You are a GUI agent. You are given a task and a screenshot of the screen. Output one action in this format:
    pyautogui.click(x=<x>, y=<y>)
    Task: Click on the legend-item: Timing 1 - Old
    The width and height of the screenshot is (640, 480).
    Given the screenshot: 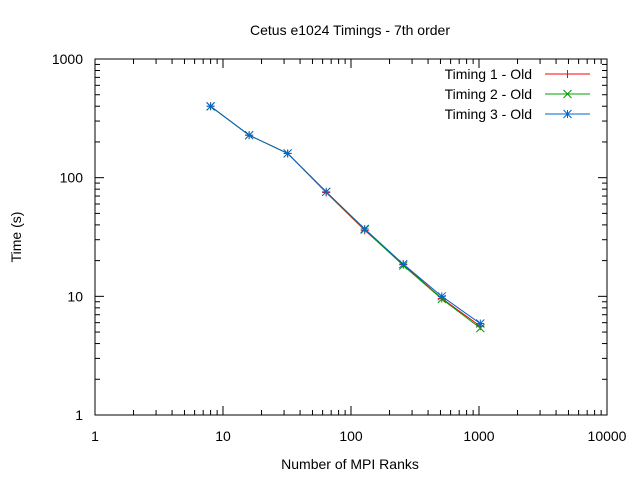 What is the action you would take?
    pyautogui.click(x=517, y=74)
    